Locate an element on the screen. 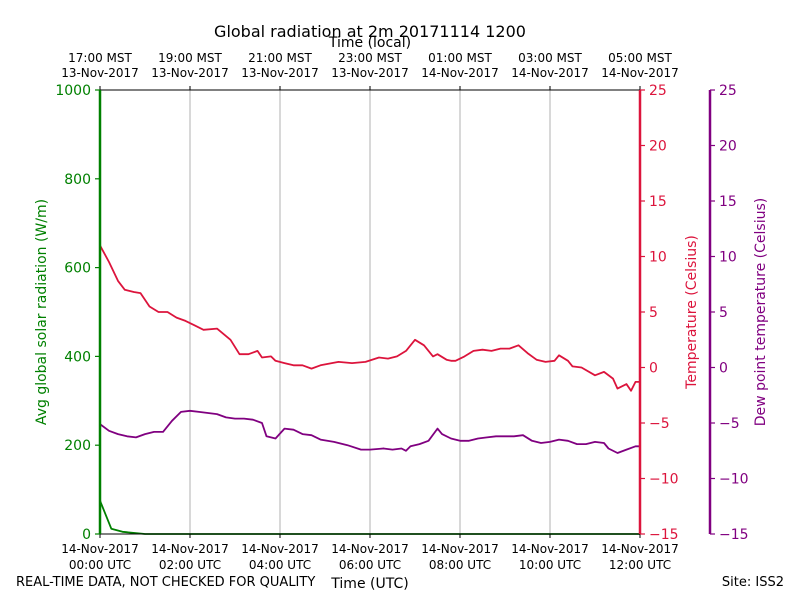 The image size is (800, 600). x-tick-label: 10:00 UTC is located at coordinates (550, 565).